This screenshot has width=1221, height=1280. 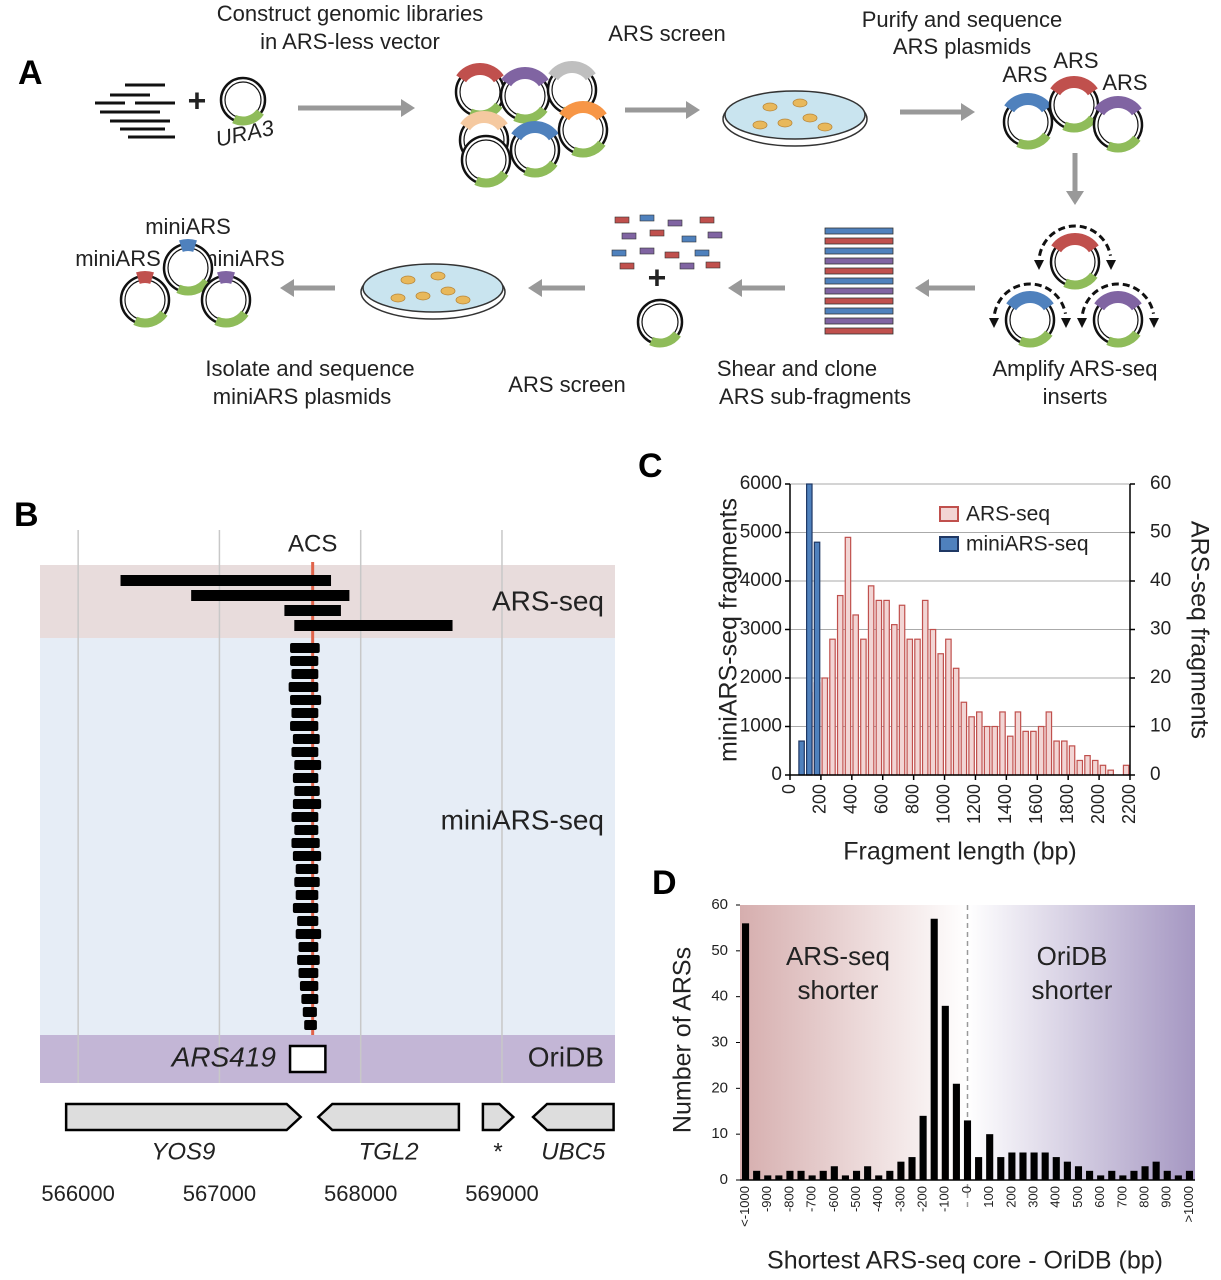 I want to click on panel-label: B, so click(x=26, y=515).